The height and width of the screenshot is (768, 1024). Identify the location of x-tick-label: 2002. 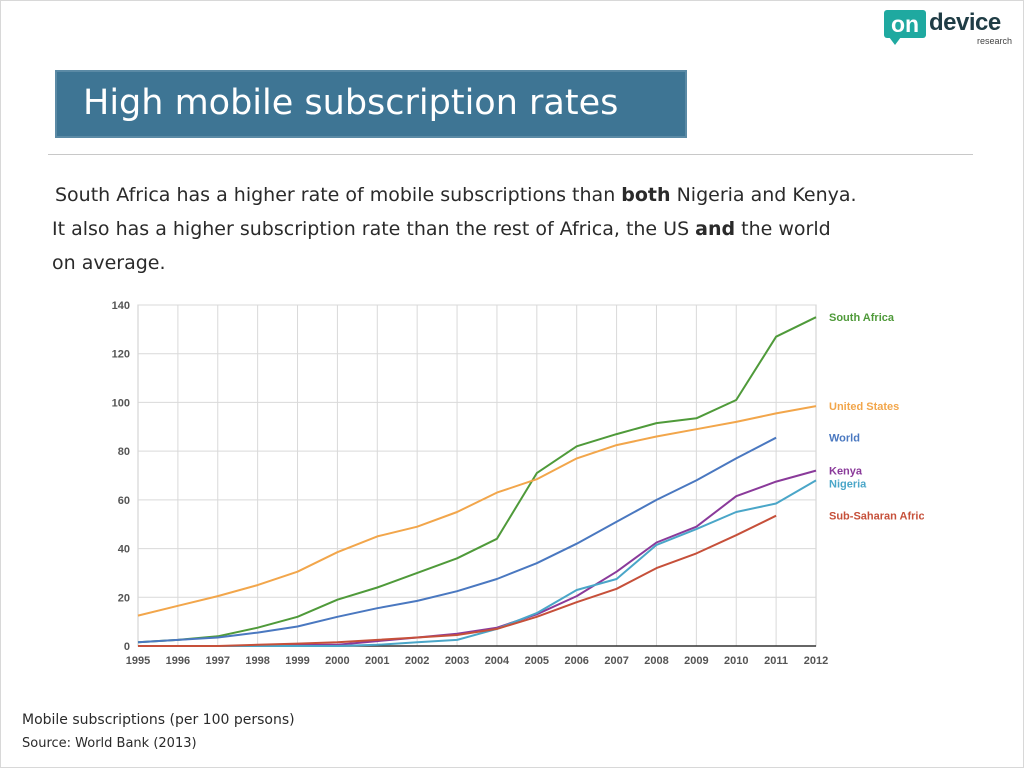
(417, 661).